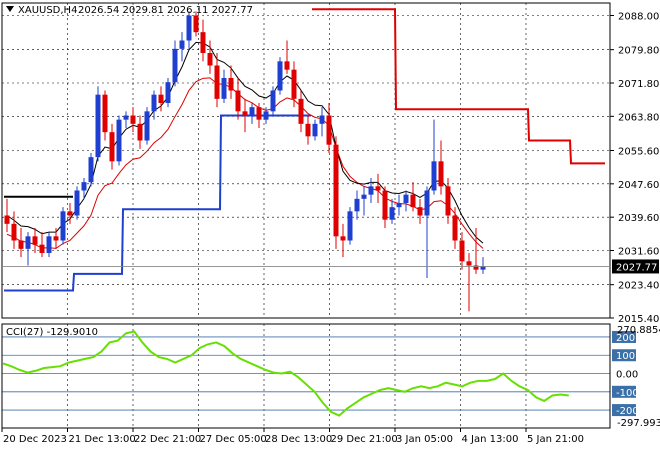 Image resolution: width=660 pixels, height=450 pixels. What do you see at coordinates (627, 411) in the screenshot?
I see `cci-level-label: -200` at bounding box center [627, 411].